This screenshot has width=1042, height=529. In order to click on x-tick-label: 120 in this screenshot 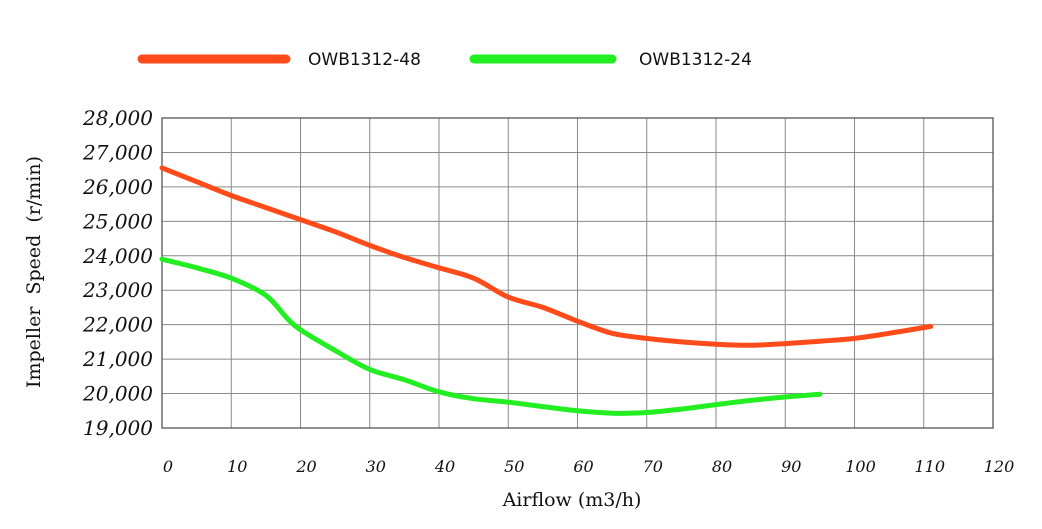, I will do `click(999, 466)`.